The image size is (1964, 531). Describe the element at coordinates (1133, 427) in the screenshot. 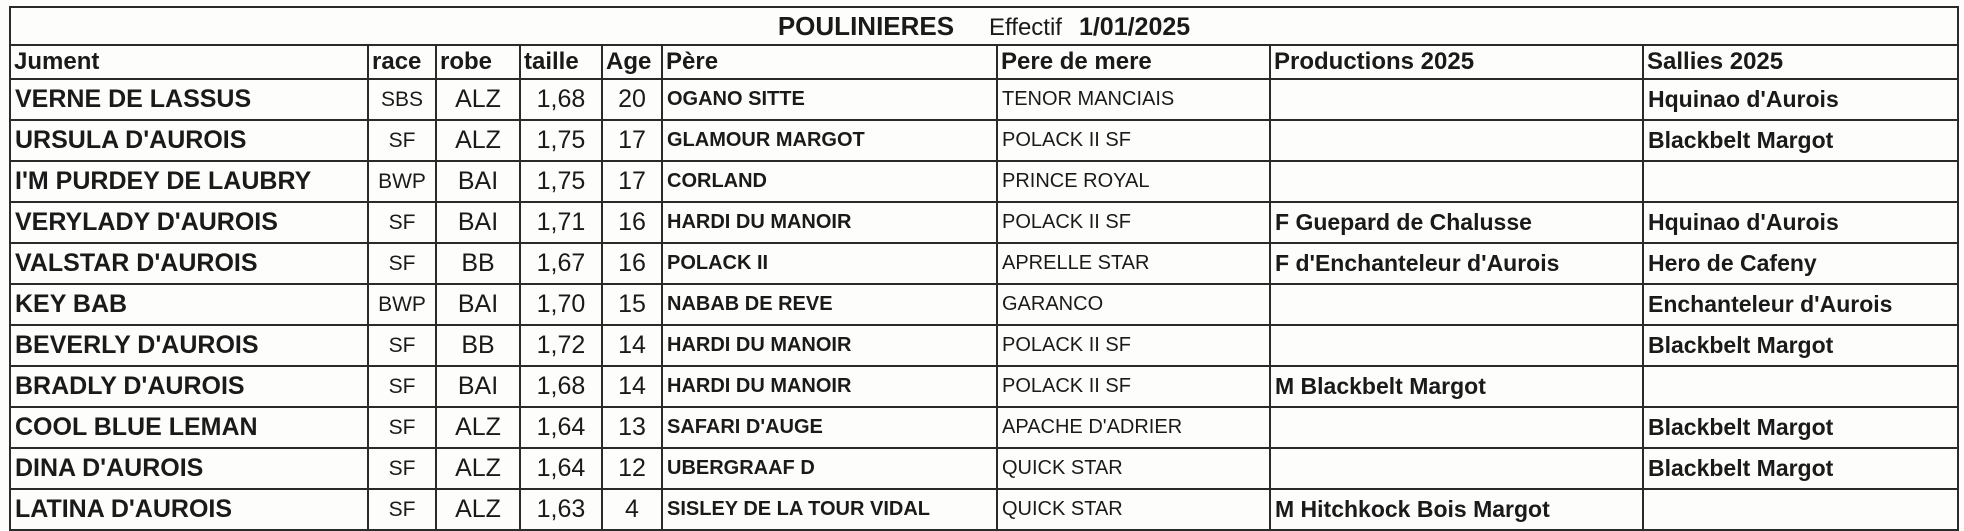

I see `cell-pere-de-mere: APACHE D'ADRIER` at that location.